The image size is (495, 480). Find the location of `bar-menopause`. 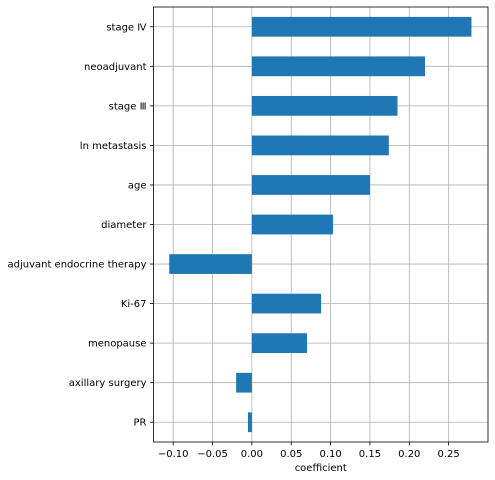

bar-menopause is located at coordinates (279, 343).